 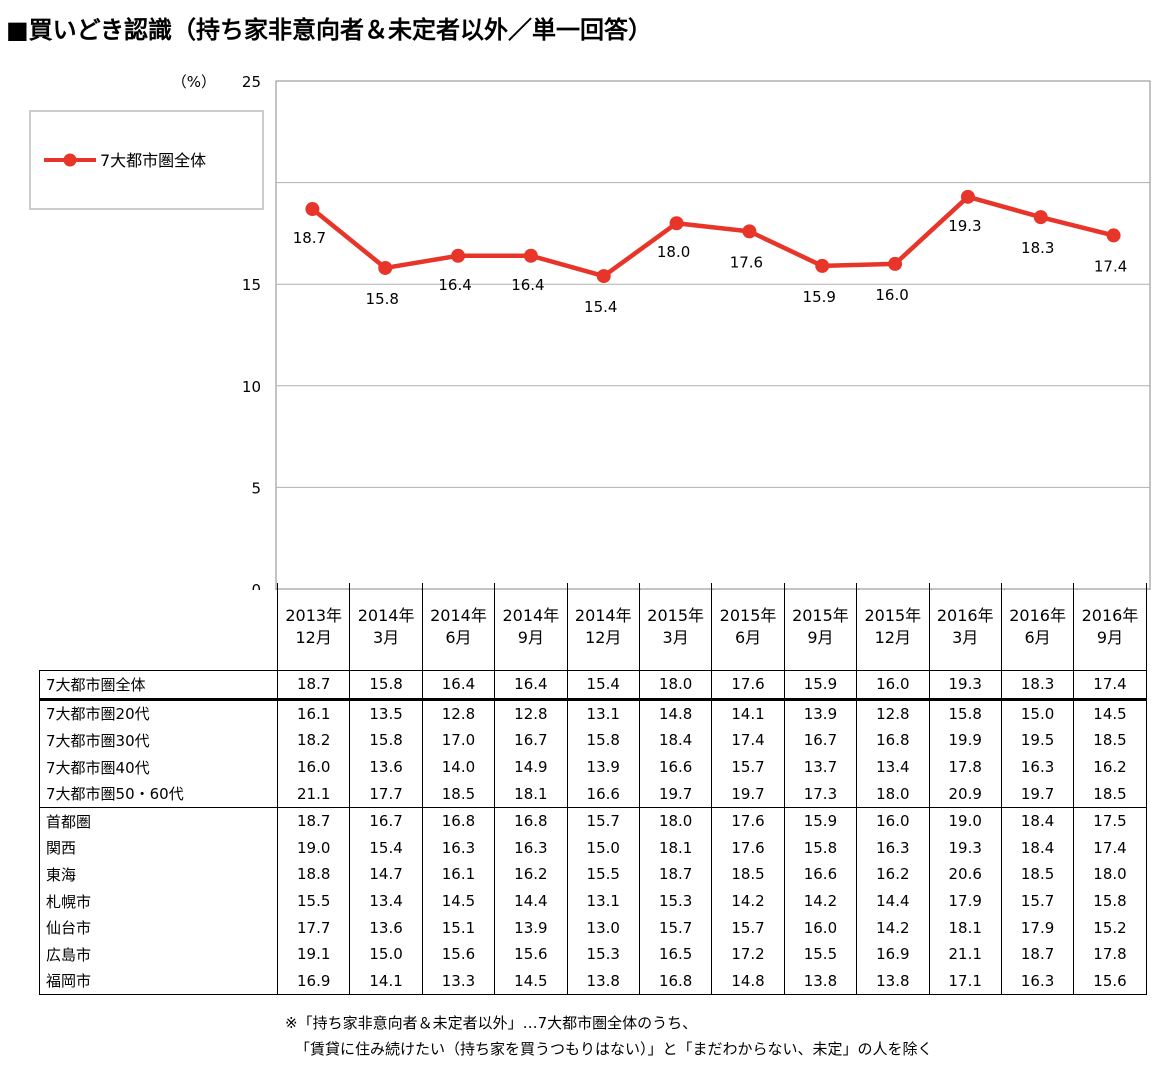 What do you see at coordinates (158, 767) in the screenshot?
I see `row-label: 7大都市圏40代` at bounding box center [158, 767].